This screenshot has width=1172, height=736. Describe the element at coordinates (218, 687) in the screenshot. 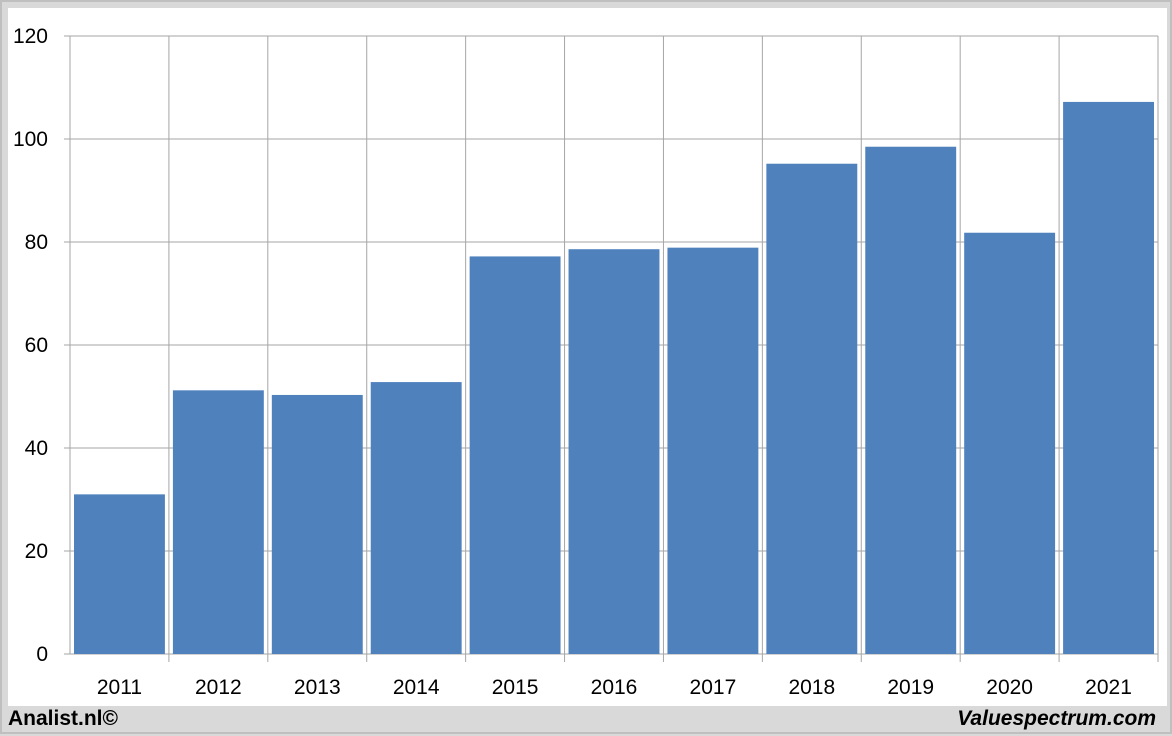

I see `x-tick-label: 2012` at that location.